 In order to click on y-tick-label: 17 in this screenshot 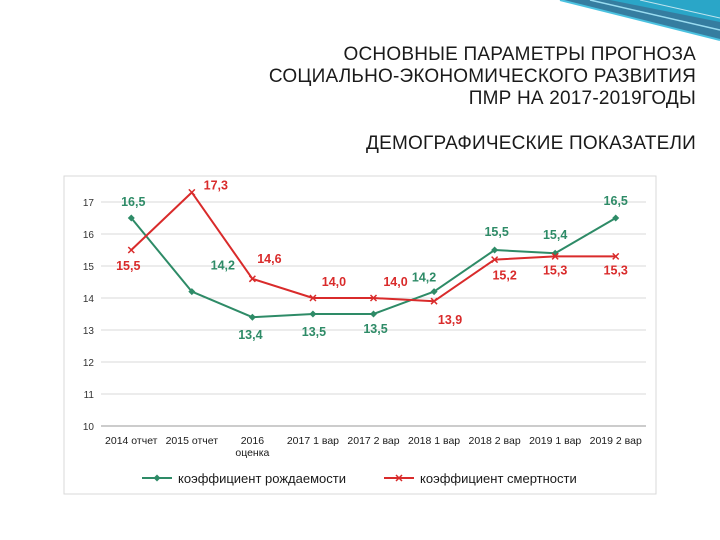, I will do `click(89, 203)`.